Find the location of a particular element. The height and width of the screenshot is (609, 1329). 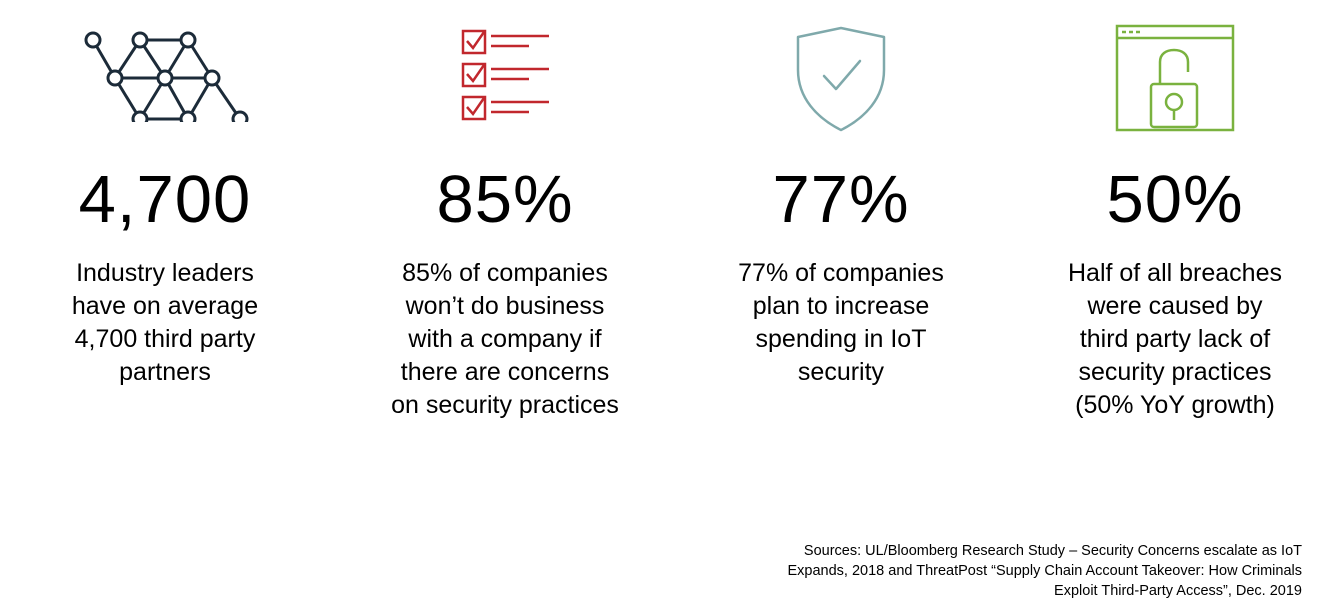

shield-check-icon is located at coordinates (841, 79).